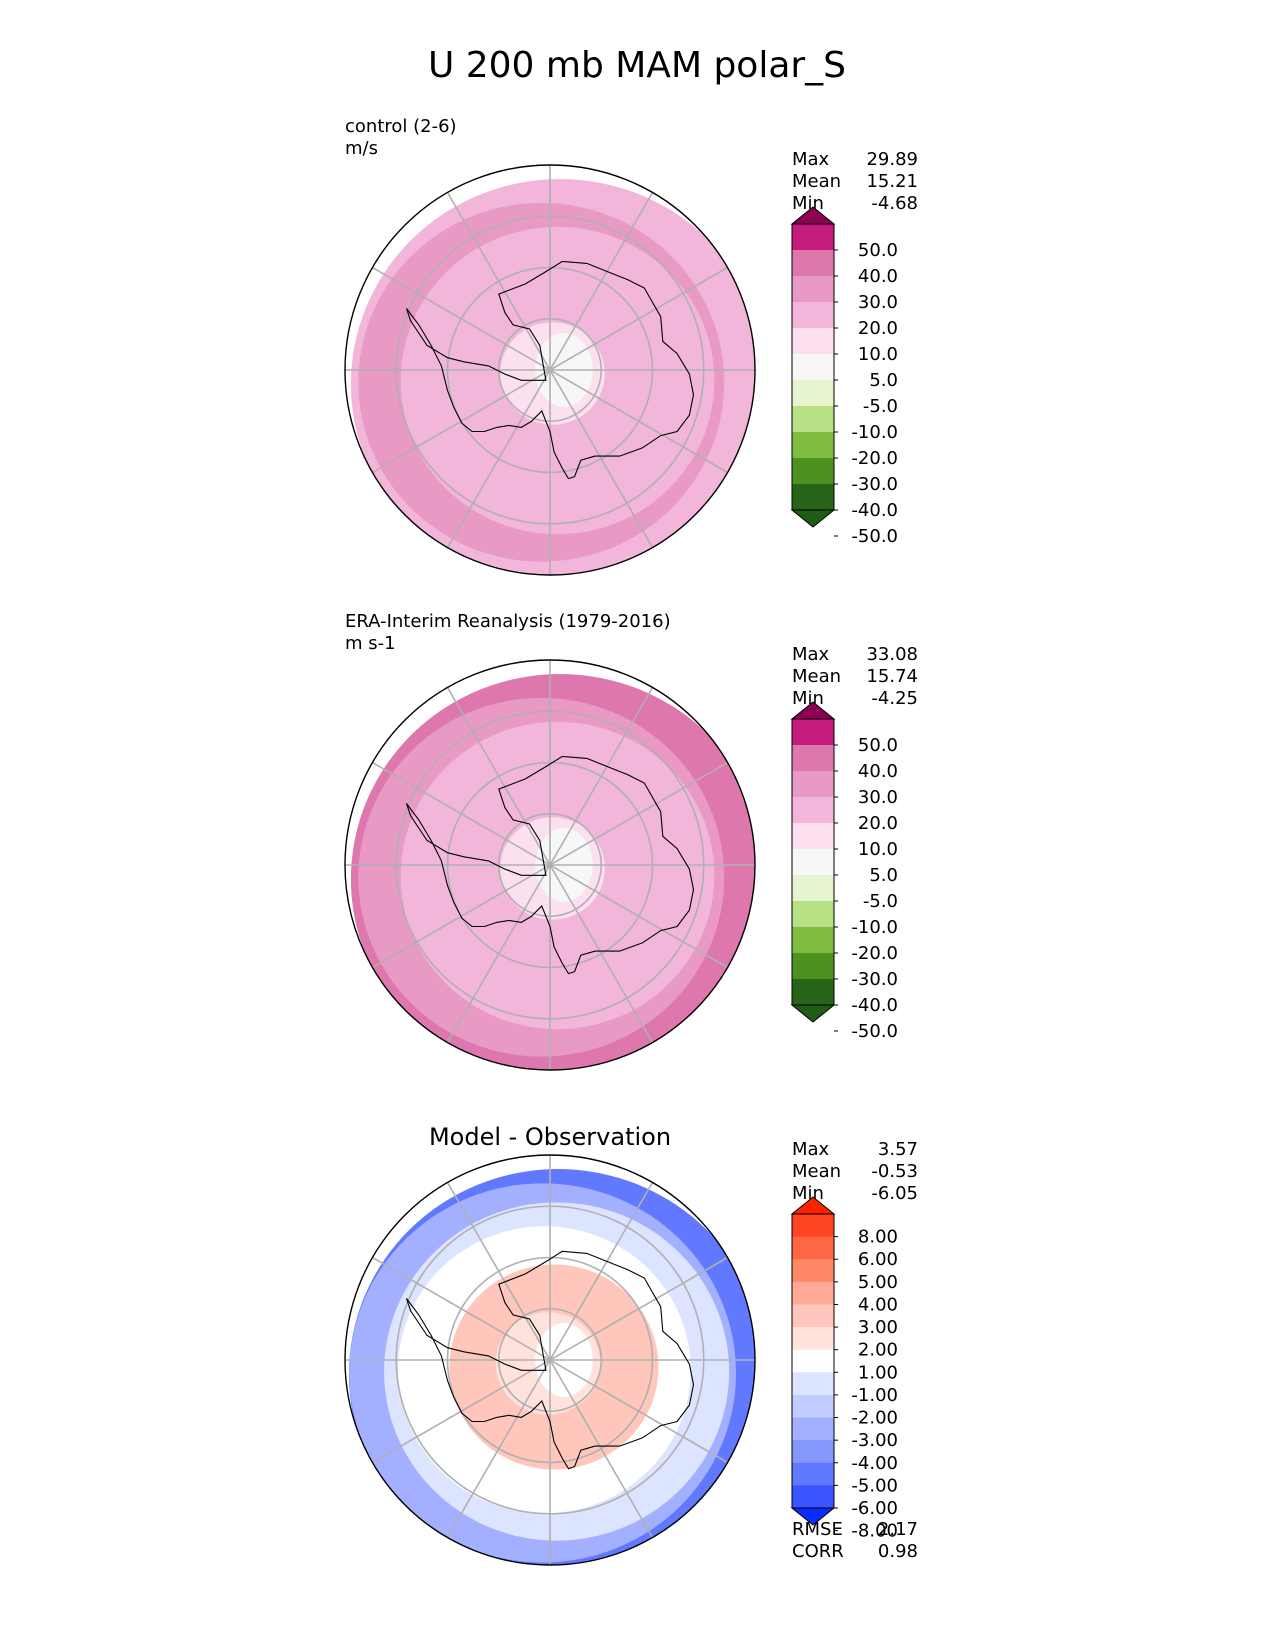 The height and width of the screenshot is (1650, 1275). Describe the element at coordinates (878, 1259) in the screenshot. I see `colorbar-label: 6.00` at that location.